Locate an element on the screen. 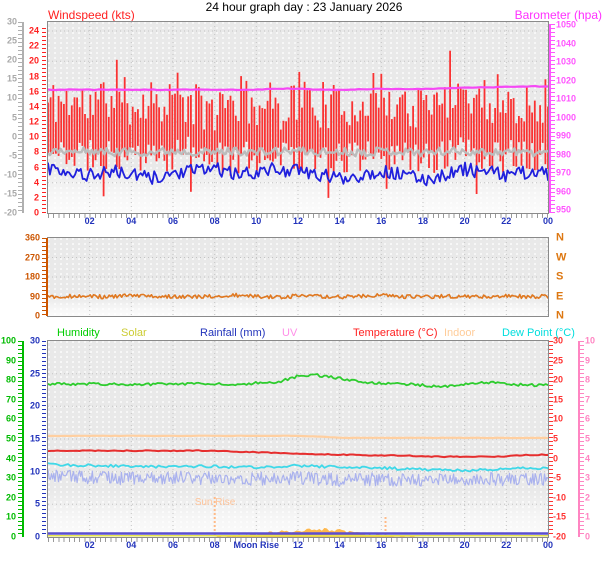 This screenshot has width=608, height=561. wind-hour-label: 16 is located at coordinates (381, 221).